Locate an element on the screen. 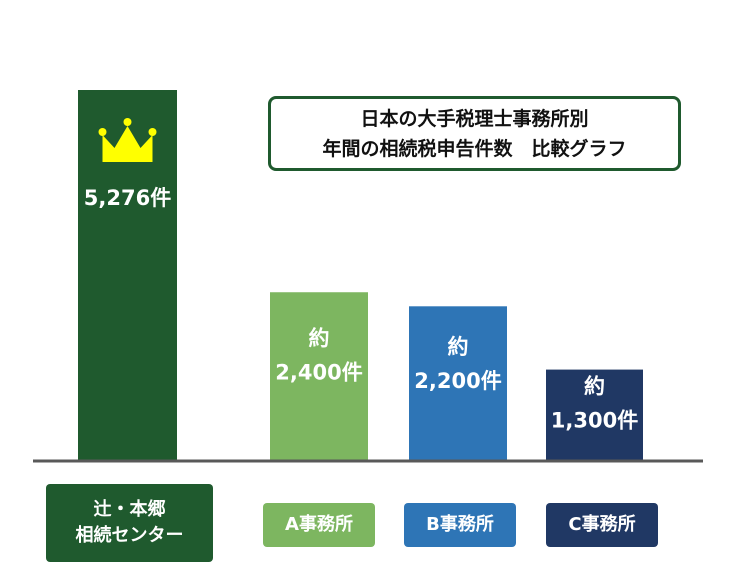 This screenshot has width=733, height=581. data-label-1-0: 約 is located at coordinates (319, 338).